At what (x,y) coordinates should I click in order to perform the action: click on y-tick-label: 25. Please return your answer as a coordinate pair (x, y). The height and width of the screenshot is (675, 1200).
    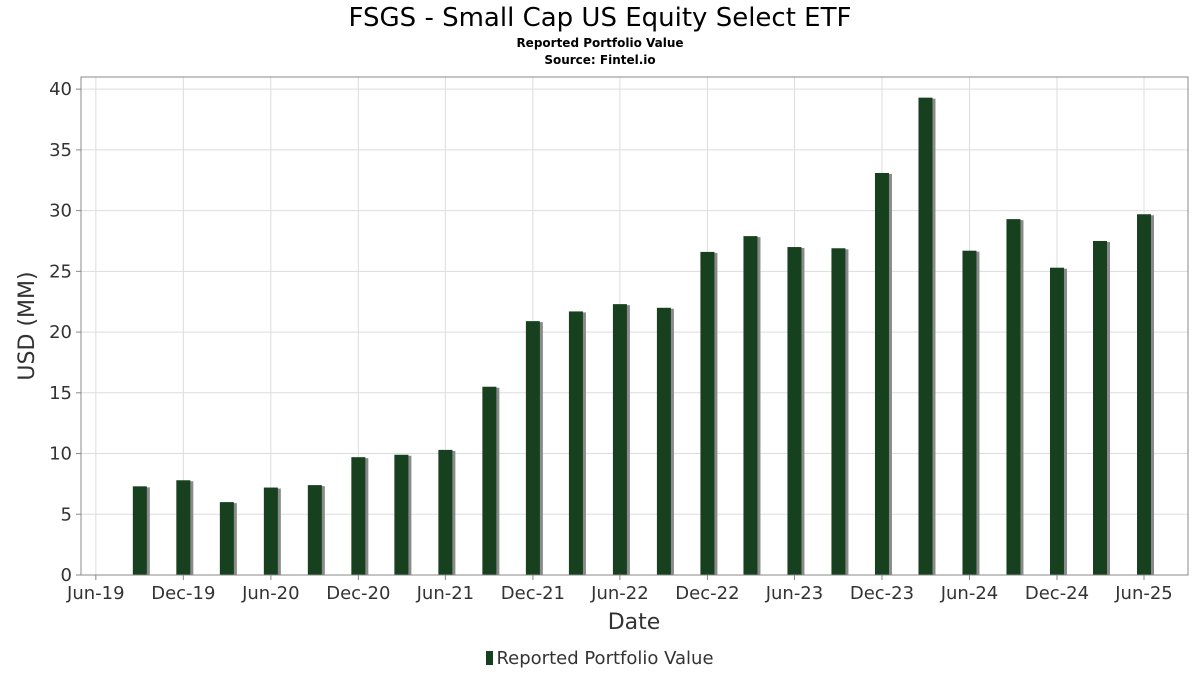
    Looking at the image, I should click on (60, 271).